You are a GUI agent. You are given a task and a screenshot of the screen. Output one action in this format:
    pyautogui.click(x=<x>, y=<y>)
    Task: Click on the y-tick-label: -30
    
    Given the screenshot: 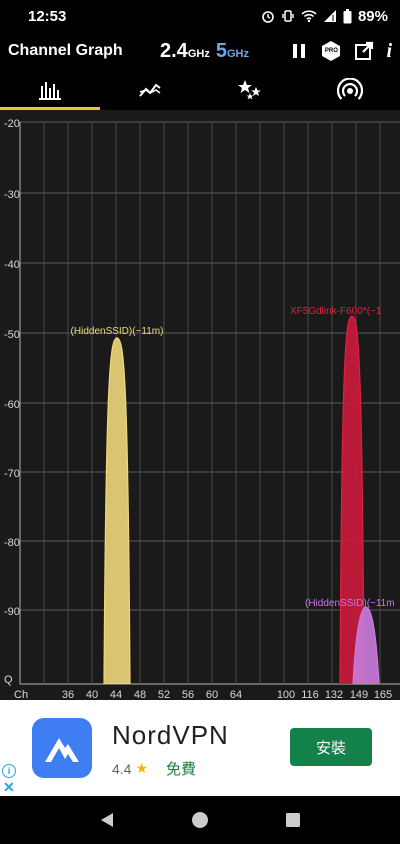 What is the action you would take?
    pyautogui.click(x=12, y=195)
    